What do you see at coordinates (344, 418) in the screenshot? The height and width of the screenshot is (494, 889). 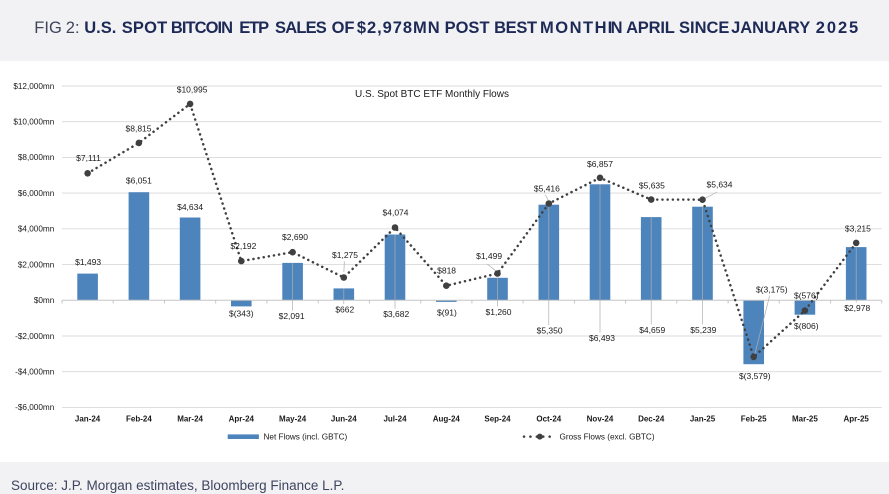 I see `svg-text: Jun-24` at bounding box center [344, 418].